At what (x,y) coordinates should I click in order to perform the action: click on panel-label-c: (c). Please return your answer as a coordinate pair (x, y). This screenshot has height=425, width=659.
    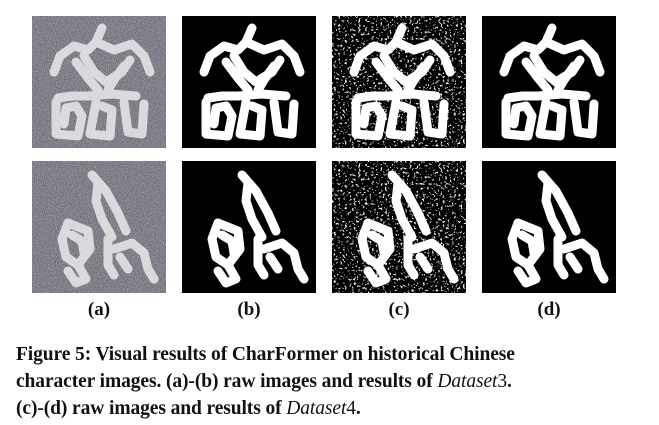
    Looking at the image, I should click on (399, 309).